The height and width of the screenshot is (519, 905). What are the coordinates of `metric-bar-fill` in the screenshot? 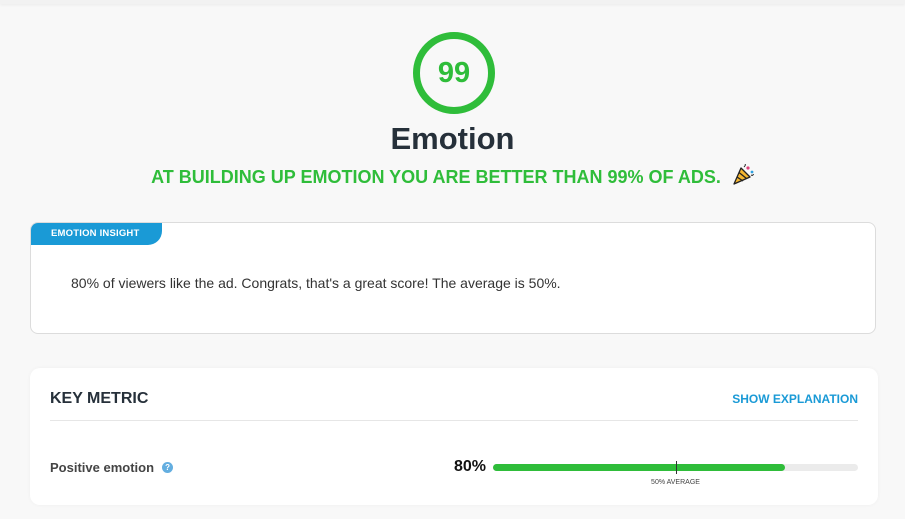 It's located at (639, 467).